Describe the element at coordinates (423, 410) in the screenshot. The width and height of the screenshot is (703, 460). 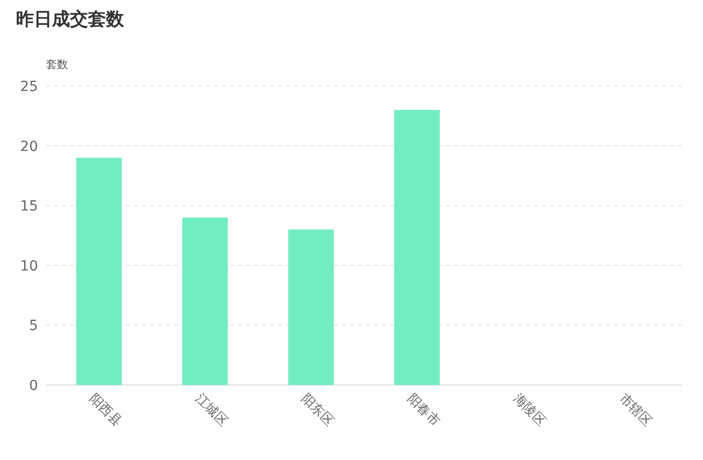
I see `x-tick-label: 阳春市` at that location.